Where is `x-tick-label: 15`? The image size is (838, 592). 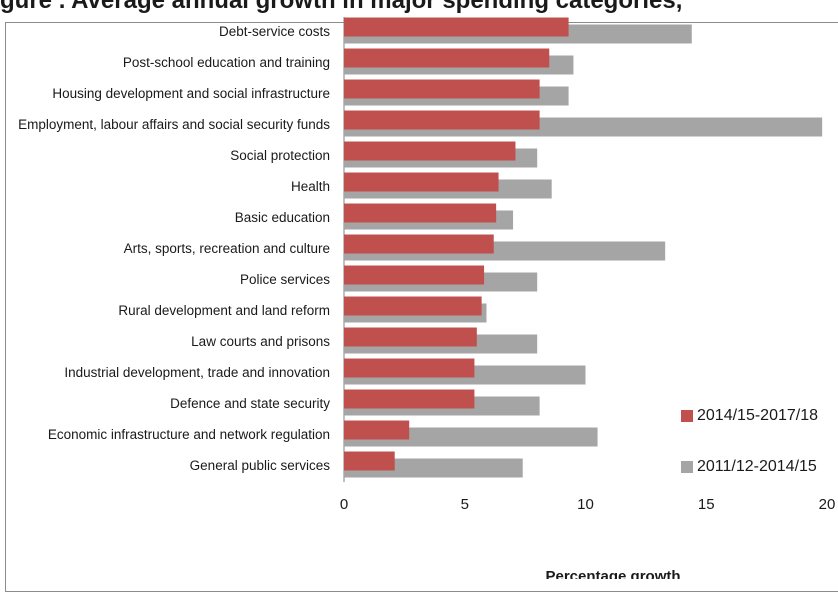 x-tick-label: 15 is located at coordinates (706, 504).